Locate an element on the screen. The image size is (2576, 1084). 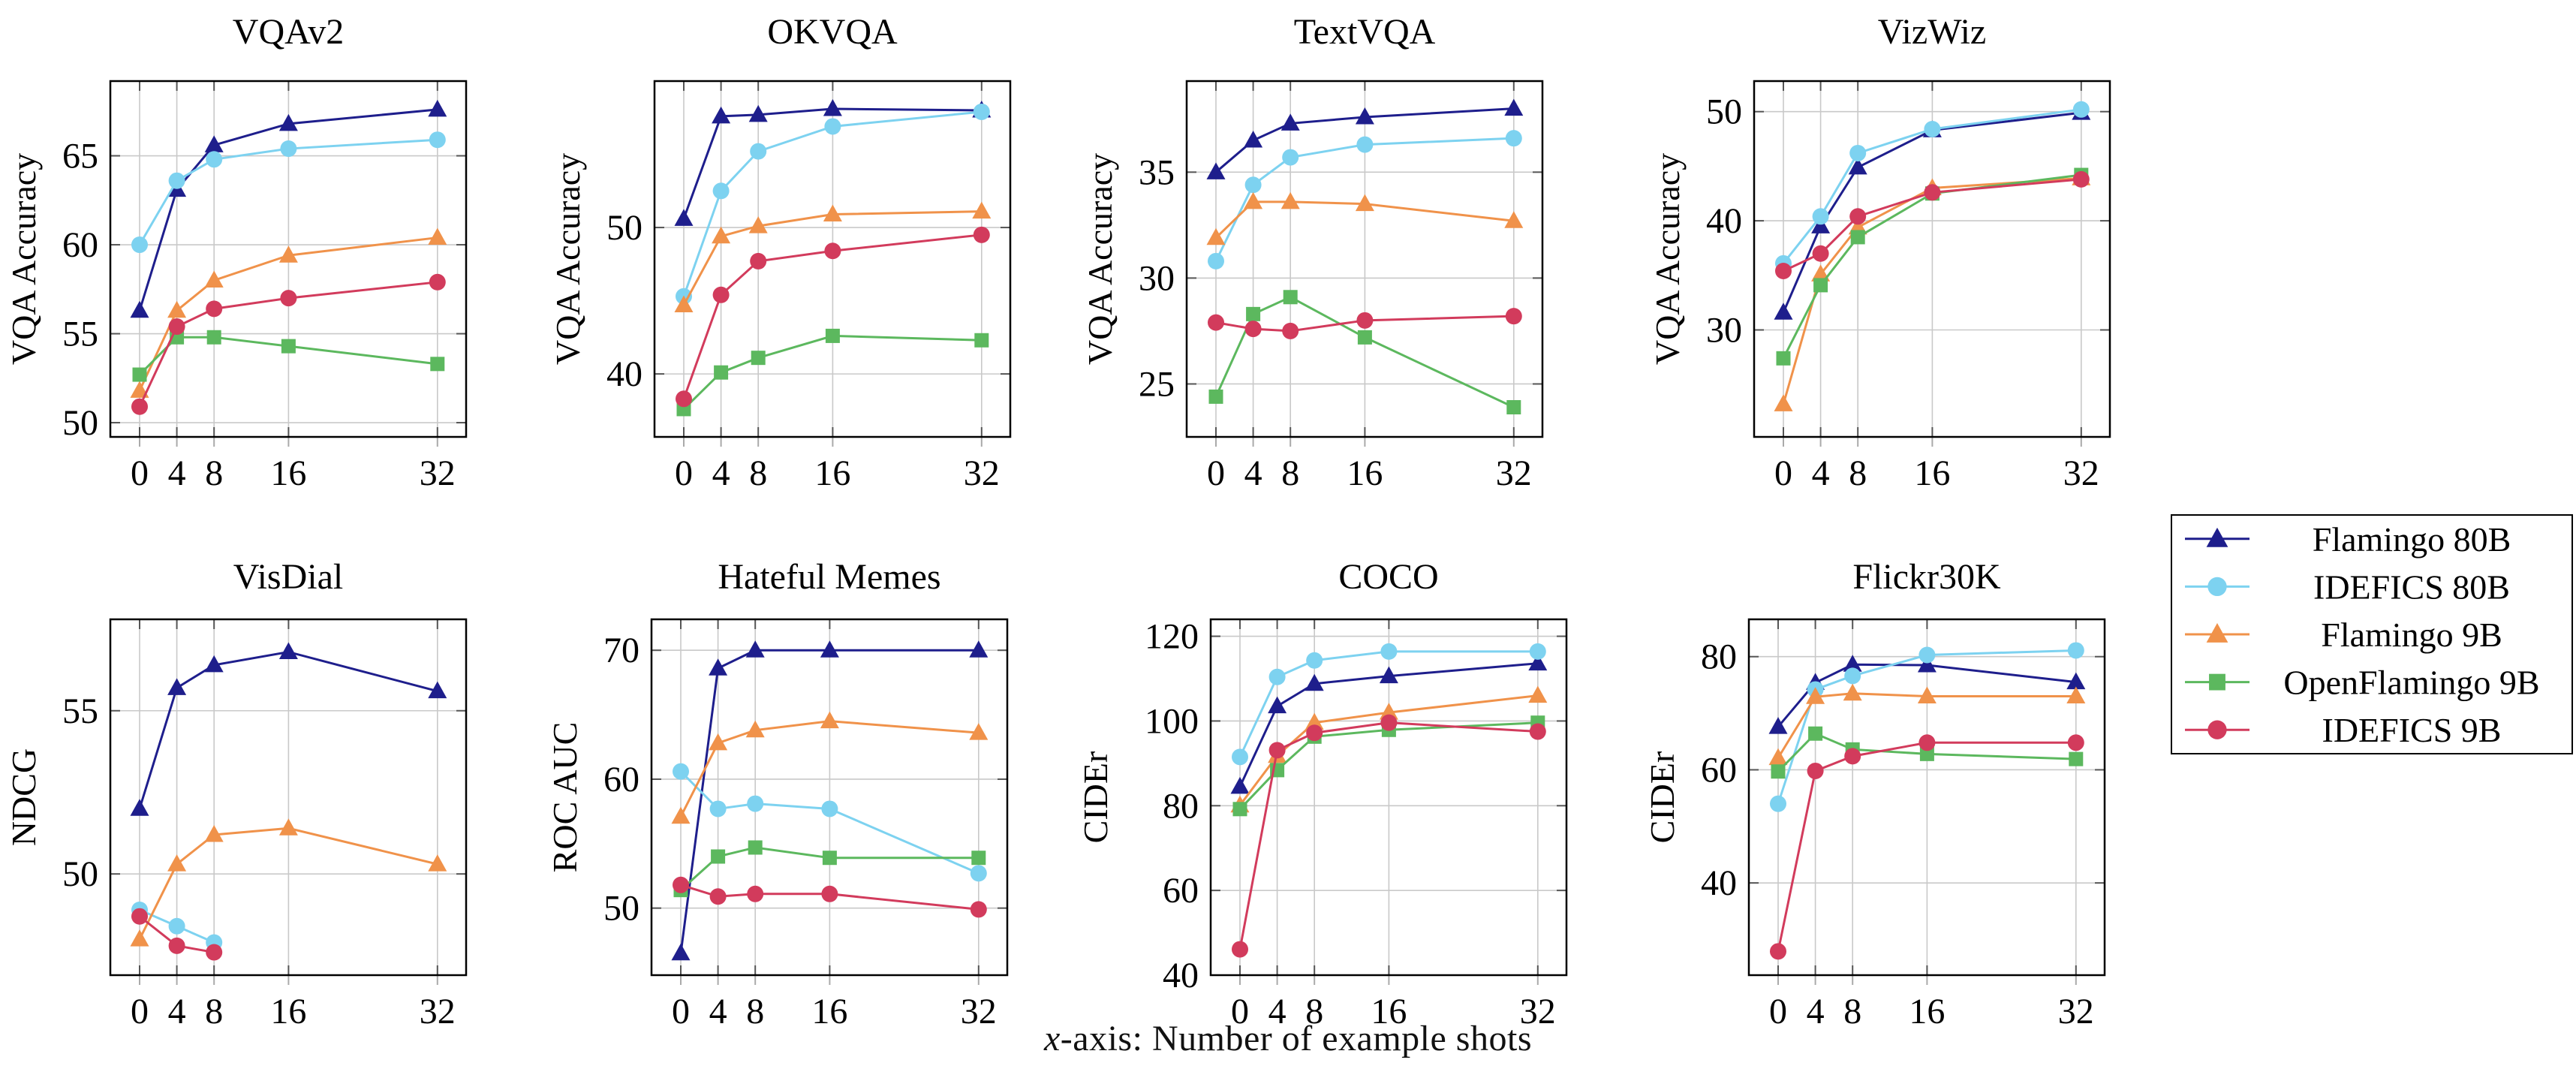
series-idefics-9b is located at coordinates (833, 317).